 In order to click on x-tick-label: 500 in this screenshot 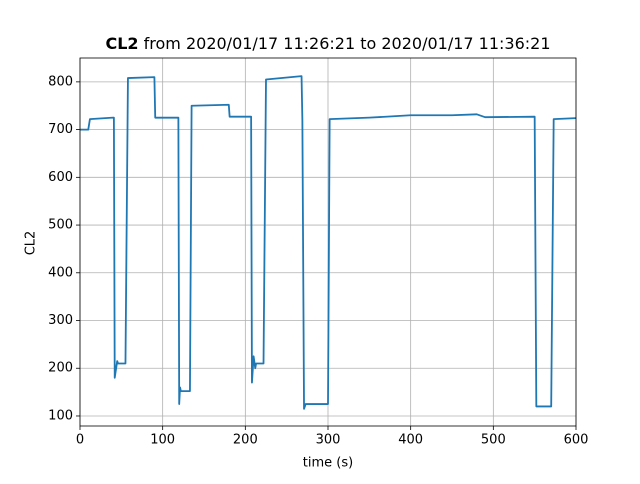, I will do `click(493, 440)`.